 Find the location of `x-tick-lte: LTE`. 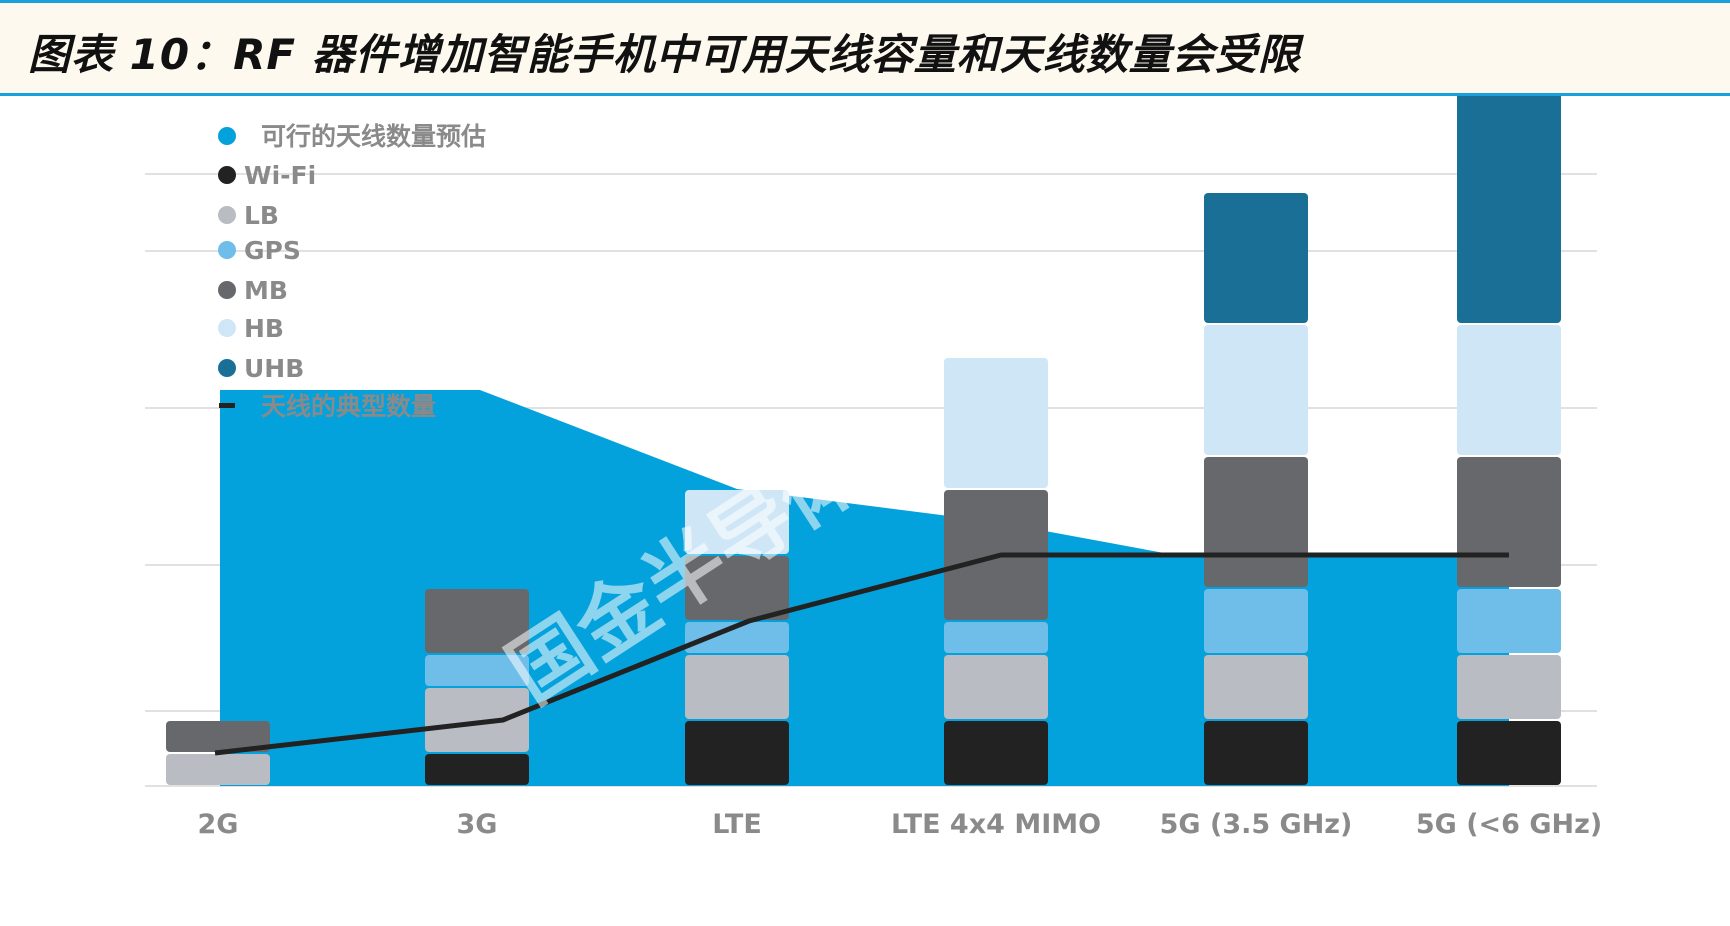

x-tick-lte: LTE is located at coordinates (737, 824).